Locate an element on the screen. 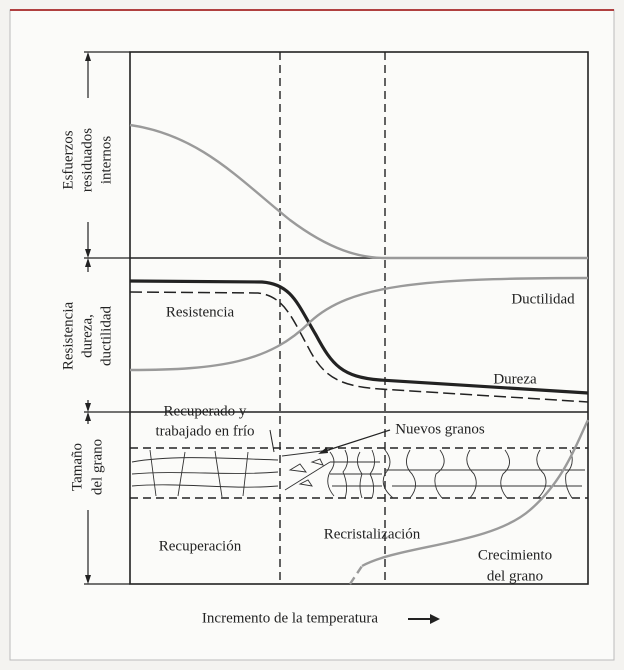 The height and width of the screenshot is (670, 624). axis-label: del grano is located at coordinates (97, 467).